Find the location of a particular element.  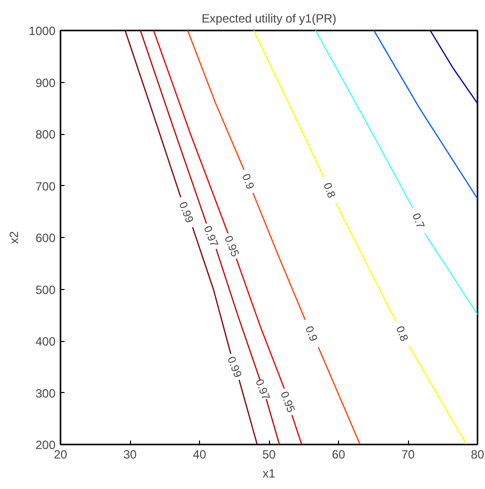

y-tick-label: 1000 is located at coordinates (42, 31).